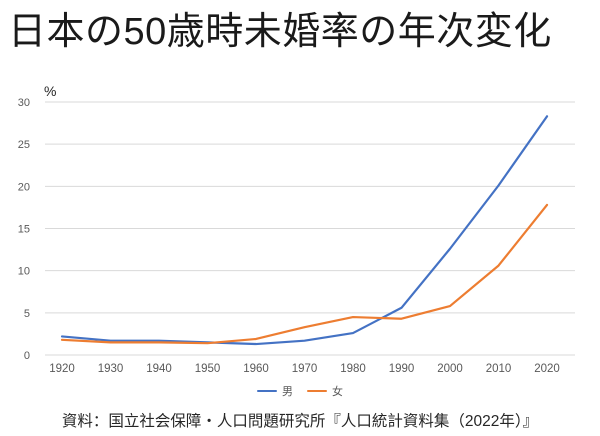 The width and height of the screenshot is (600, 436). I want to click on legend-line-swatch-male, so click(267, 391).